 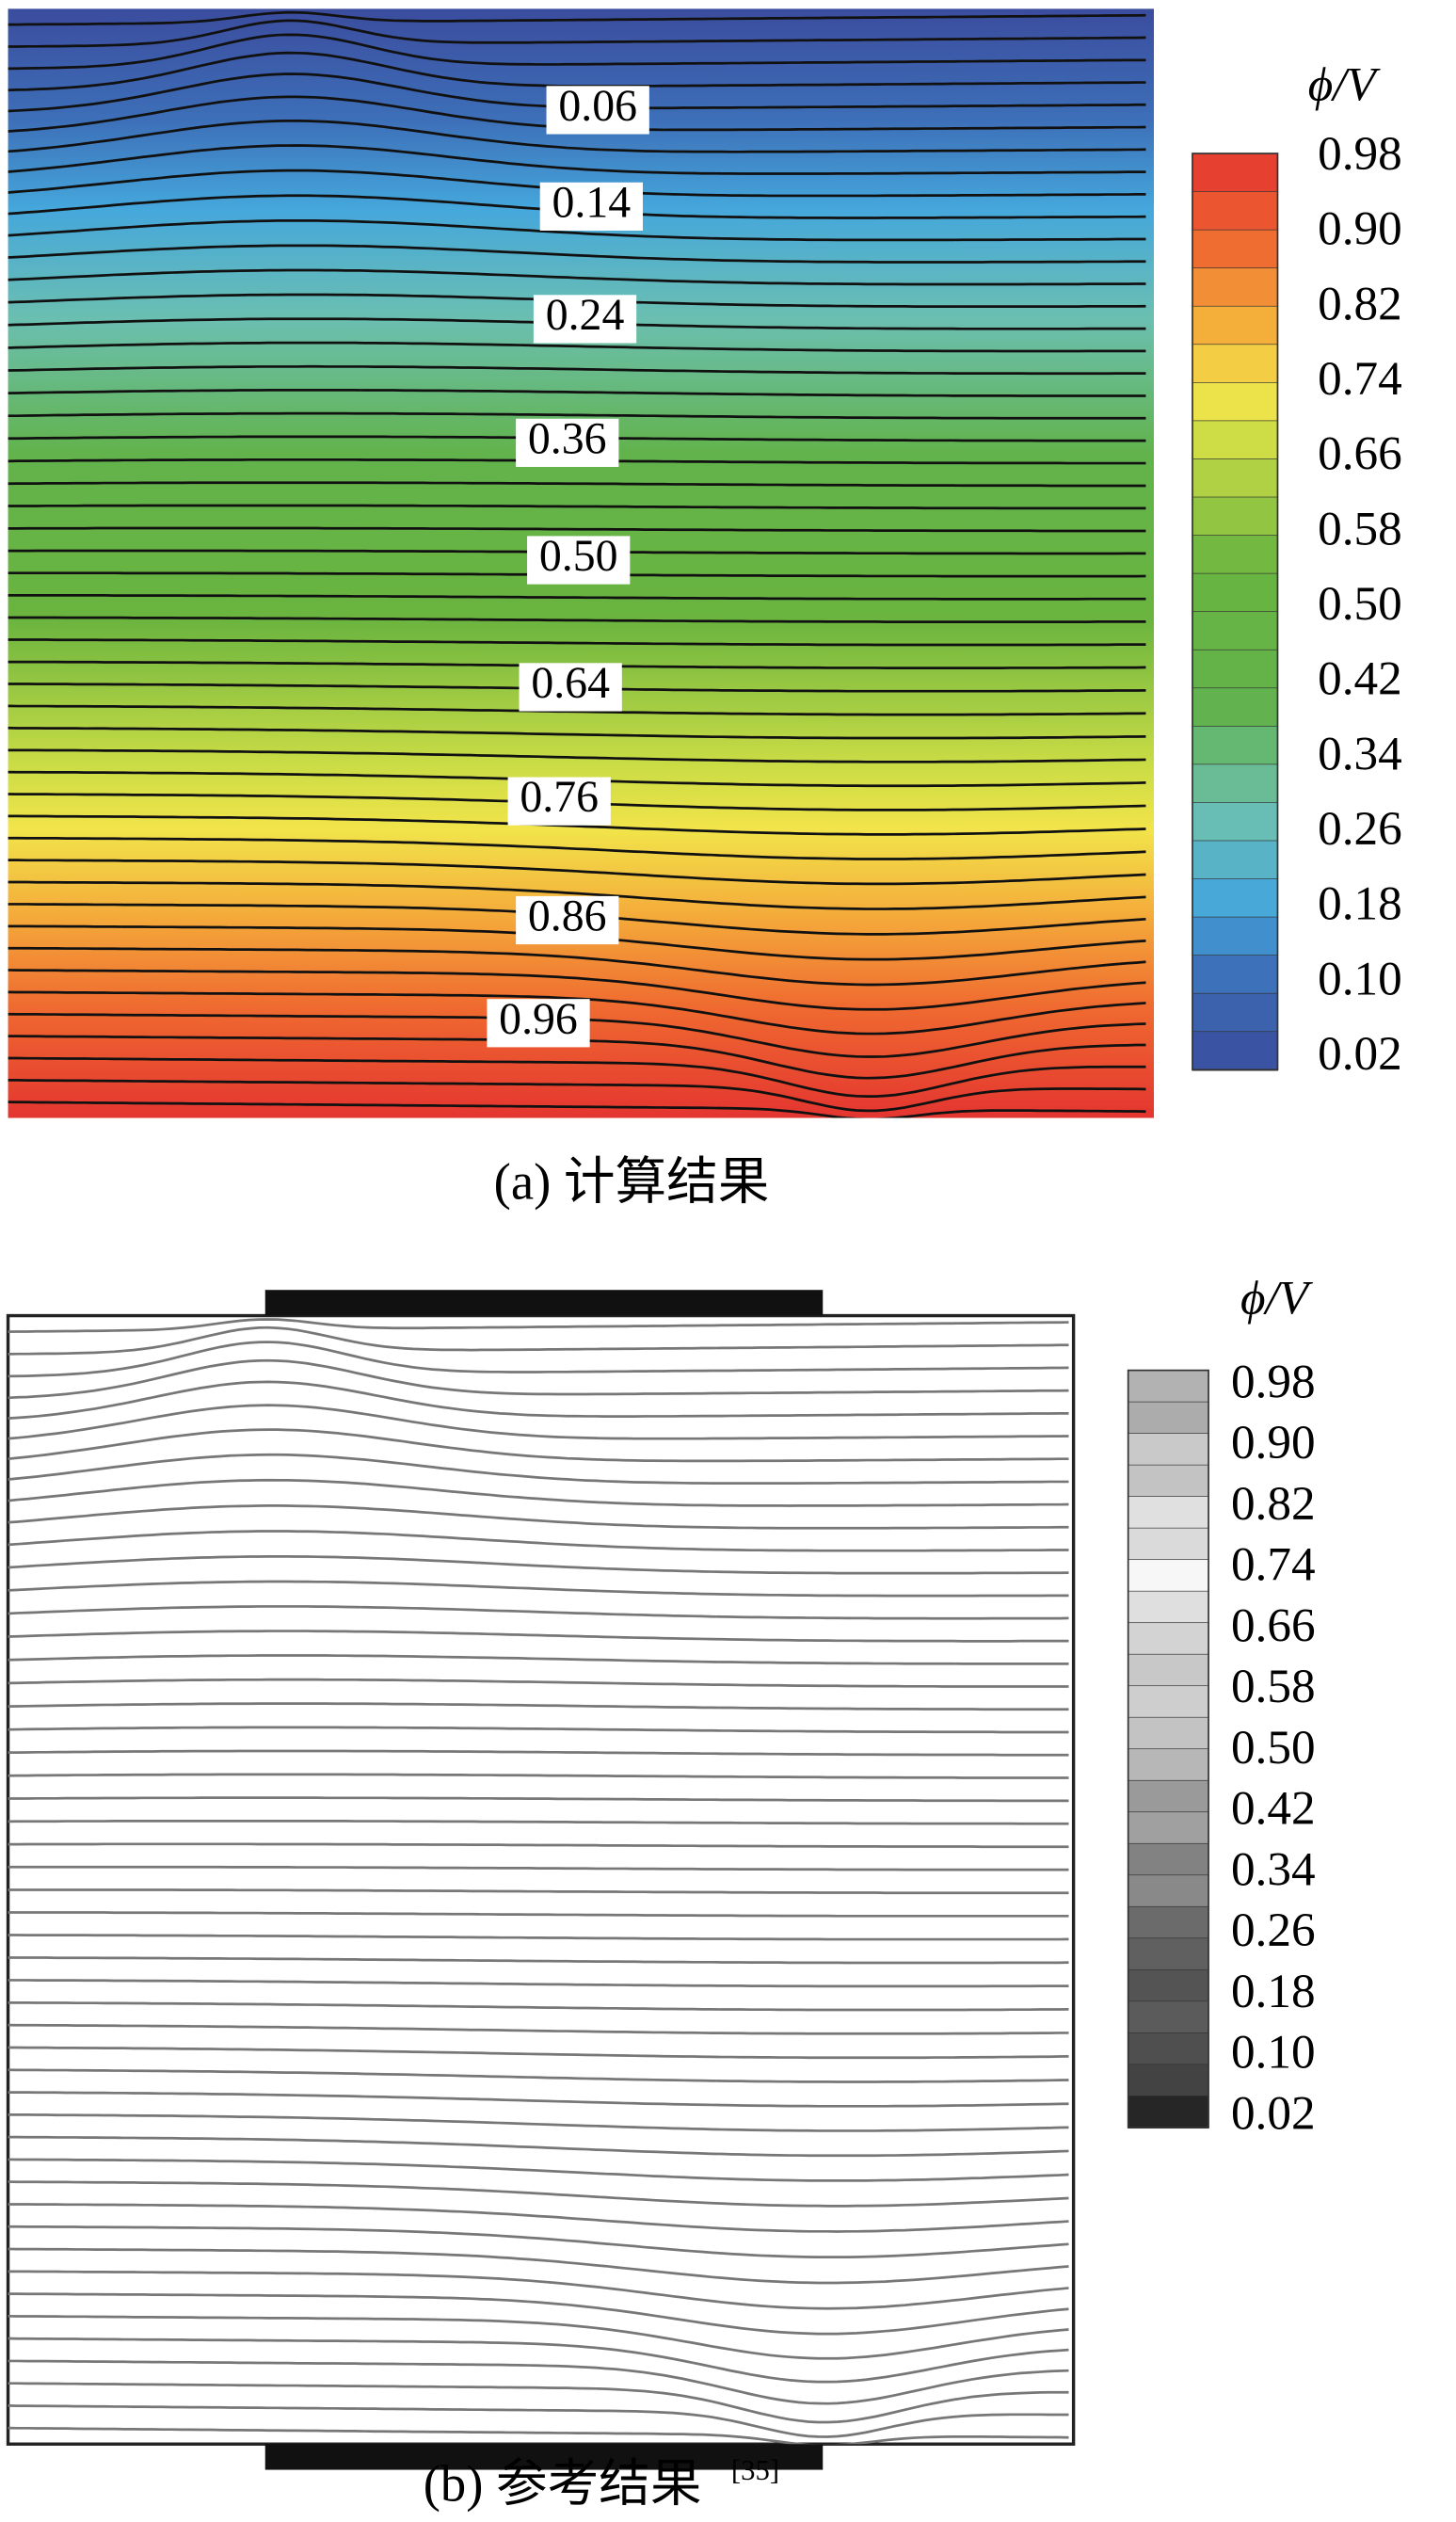 I want to click on contour-label: 0.50, so click(x=578, y=556).